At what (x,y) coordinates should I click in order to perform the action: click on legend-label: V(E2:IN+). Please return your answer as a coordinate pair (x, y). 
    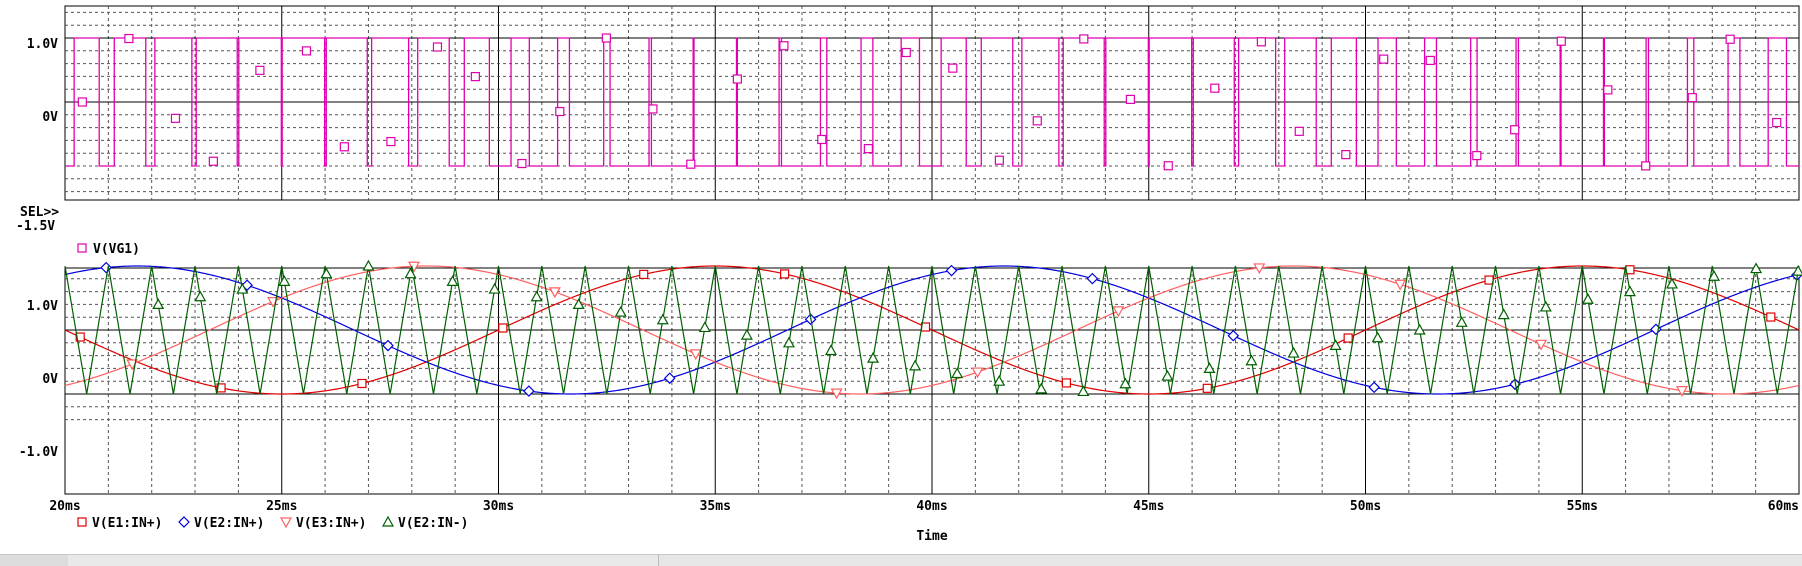
    Looking at the image, I should click on (229, 523).